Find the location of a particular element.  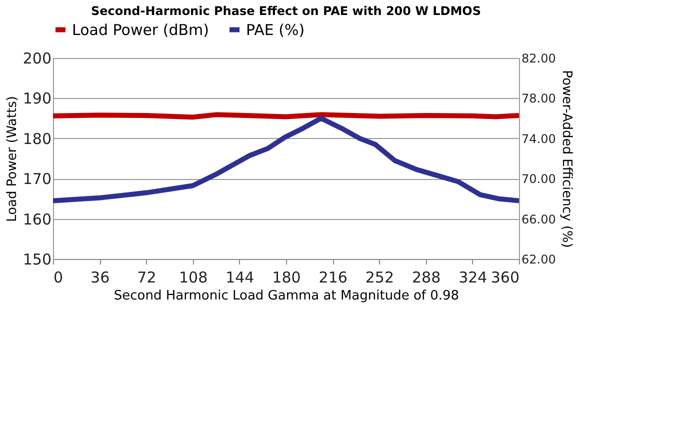

x-tick-label: 180 is located at coordinates (286, 277).